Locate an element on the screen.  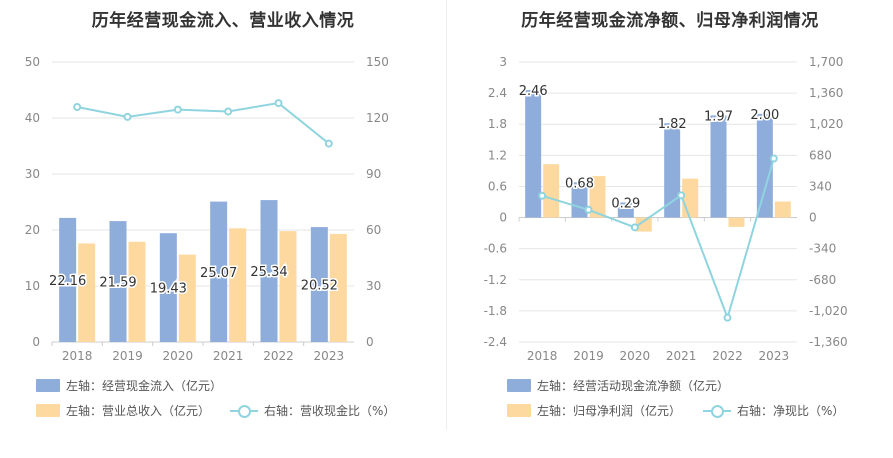
right-axis-tick-label: 1,020 is located at coordinates (826, 124).